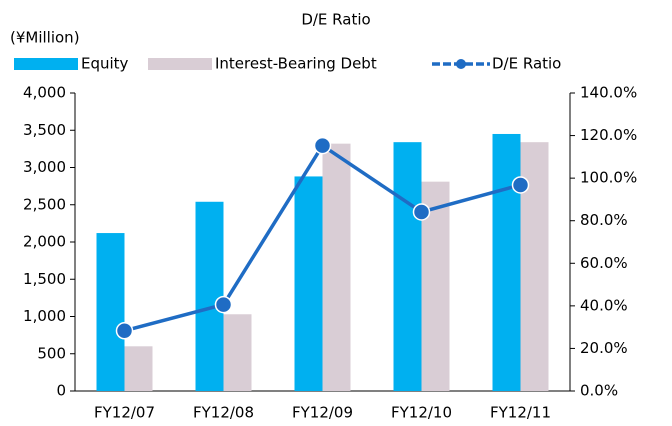  What do you see at coordinates (44, 130) in the screenshot?
I see `y-tick-label: 3,500` at bounding box center [44, 130].